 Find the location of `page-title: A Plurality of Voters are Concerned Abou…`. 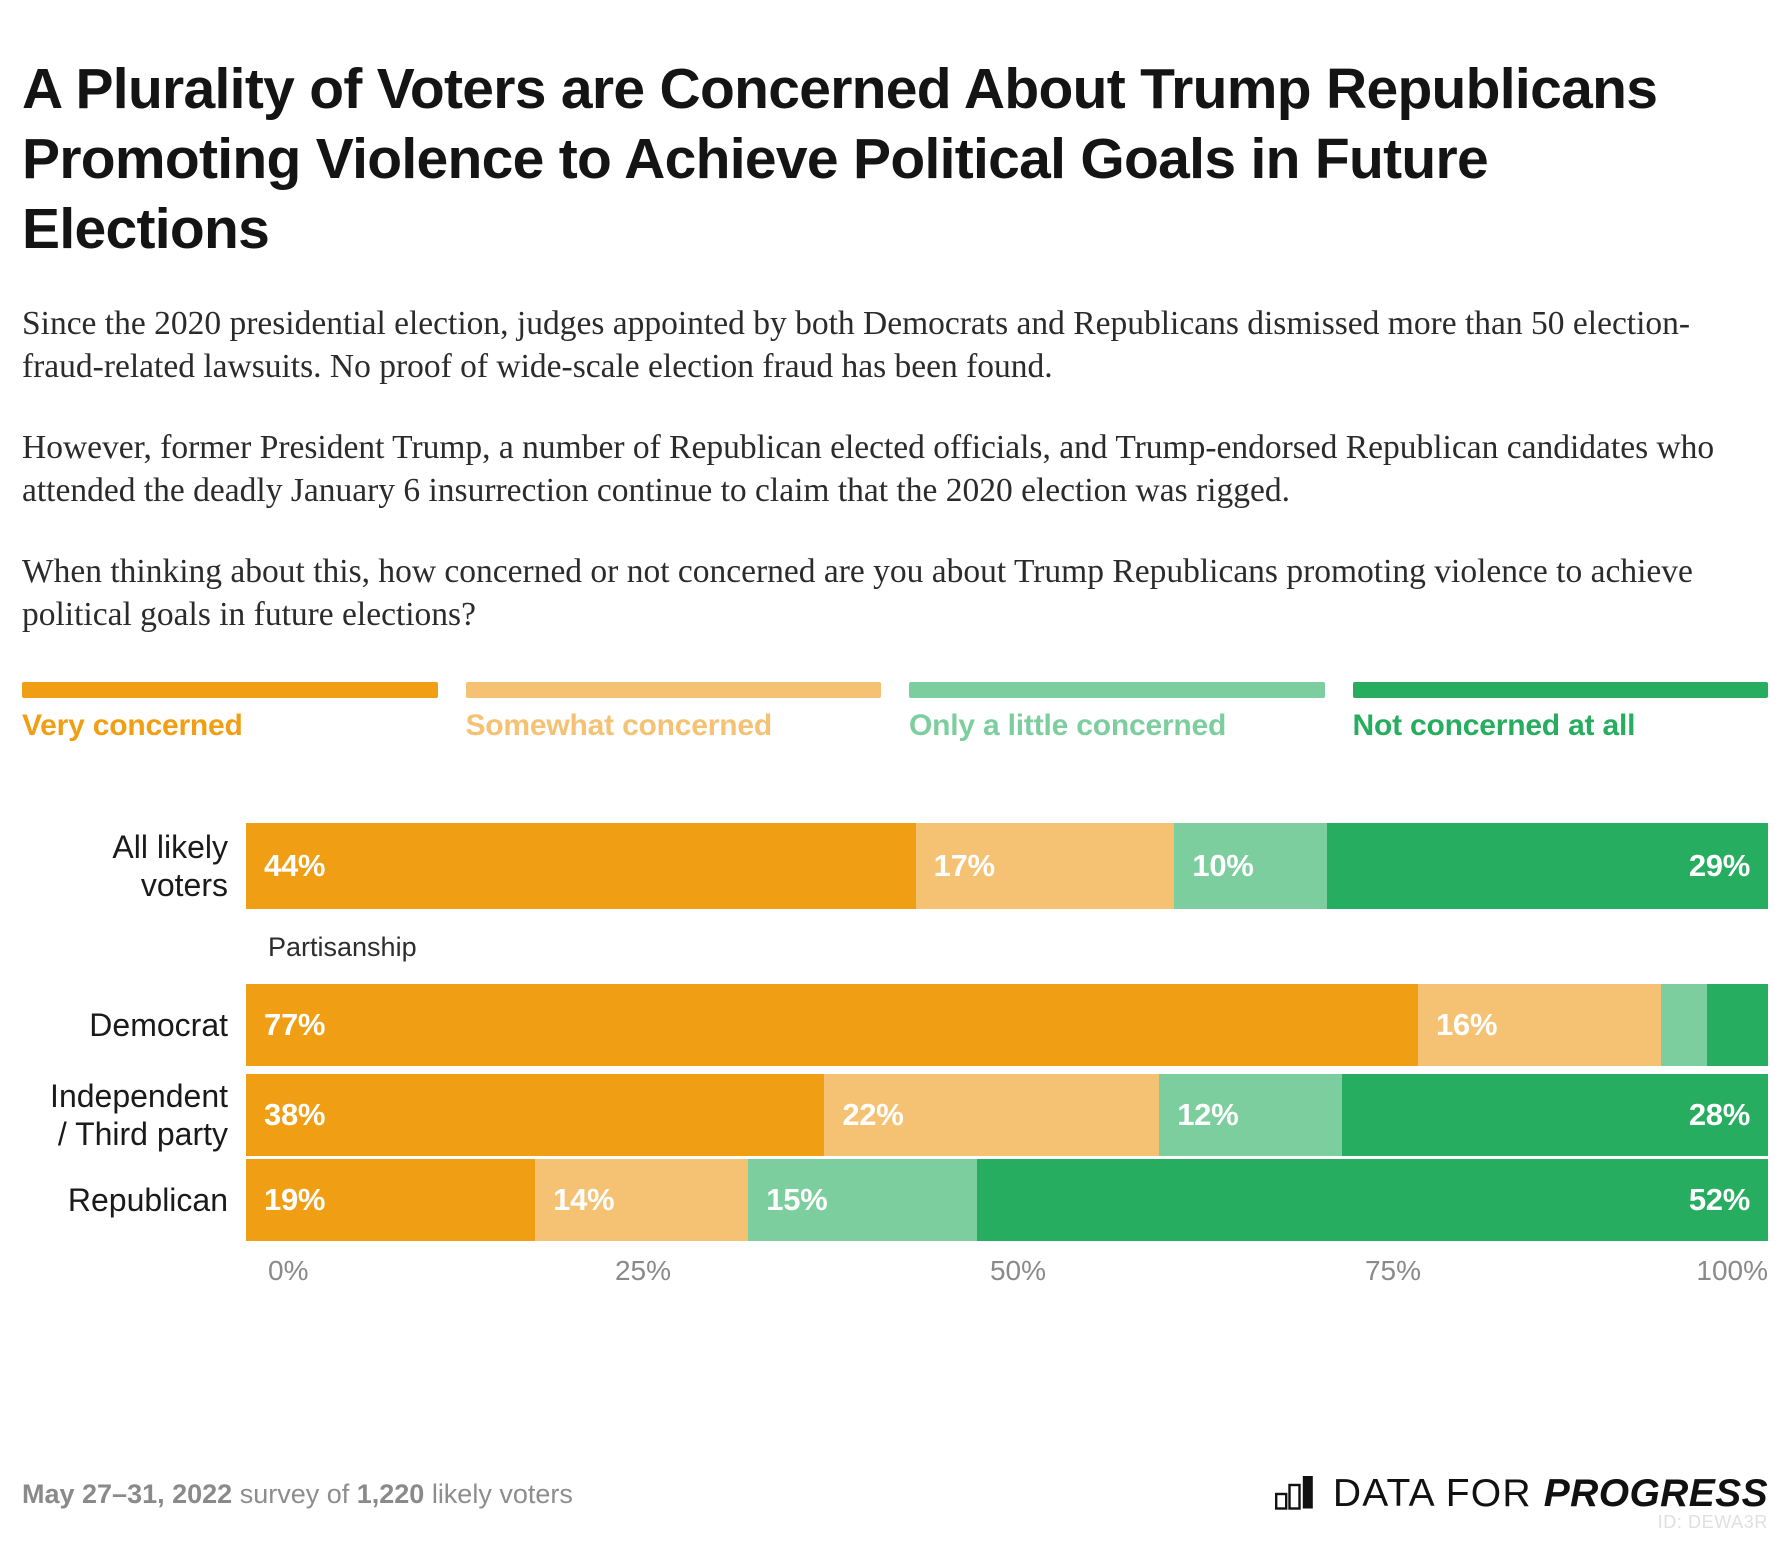

page-title: A Plurality of Voters are Concerned Abou… is located at coordinates (840, 159).